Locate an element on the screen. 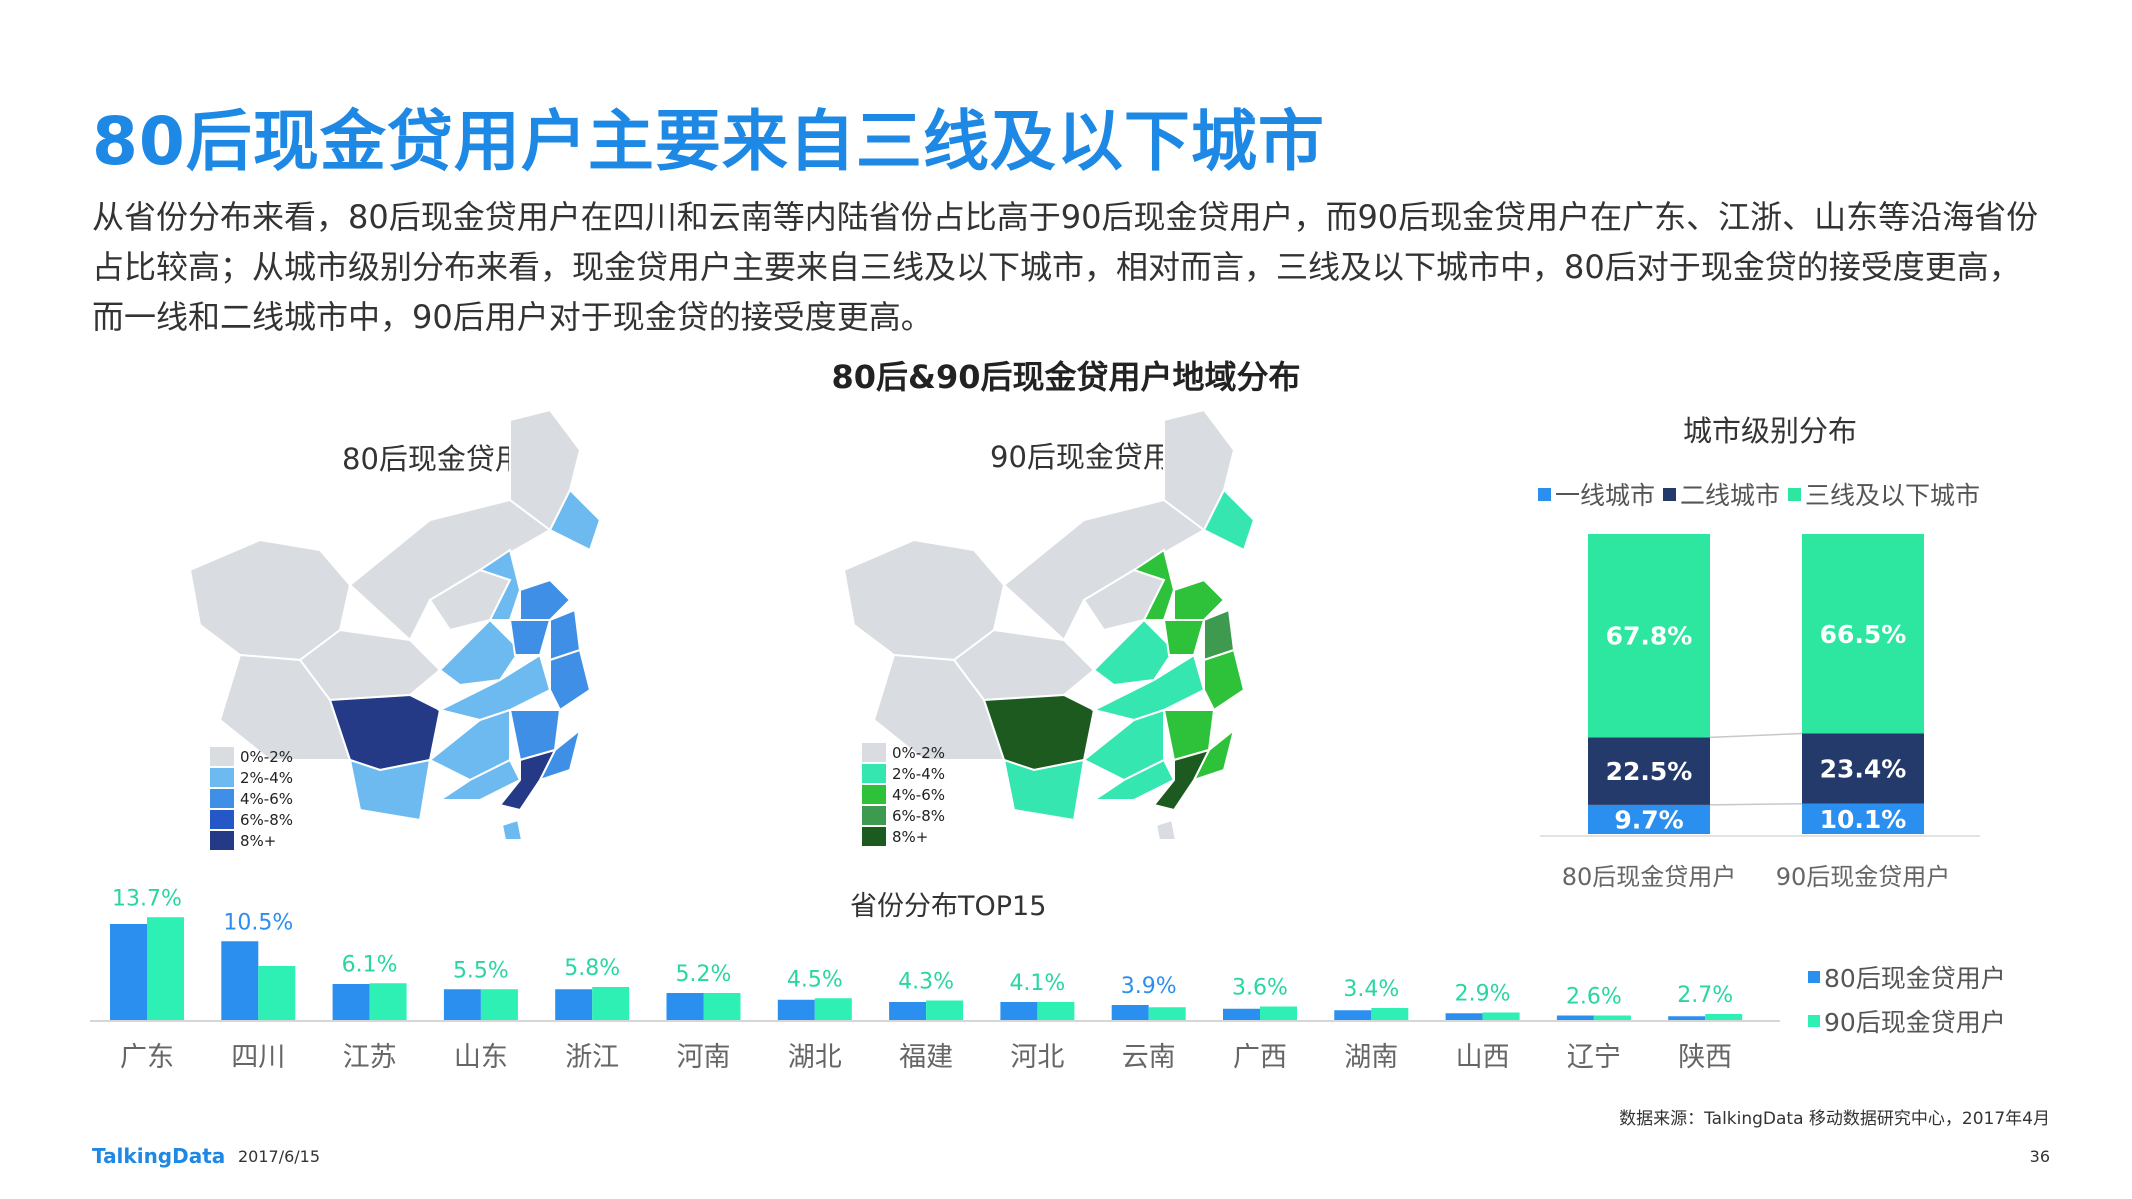  footer-date: 2017/6/15 is located at coordinates (279, 1156).